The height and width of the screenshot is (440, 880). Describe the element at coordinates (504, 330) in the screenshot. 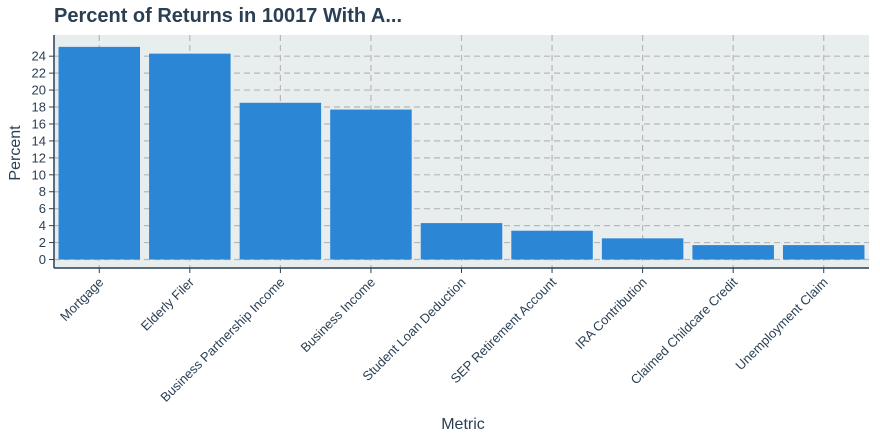

I see `x-tick-label: SEP Retirement Account` at that location.